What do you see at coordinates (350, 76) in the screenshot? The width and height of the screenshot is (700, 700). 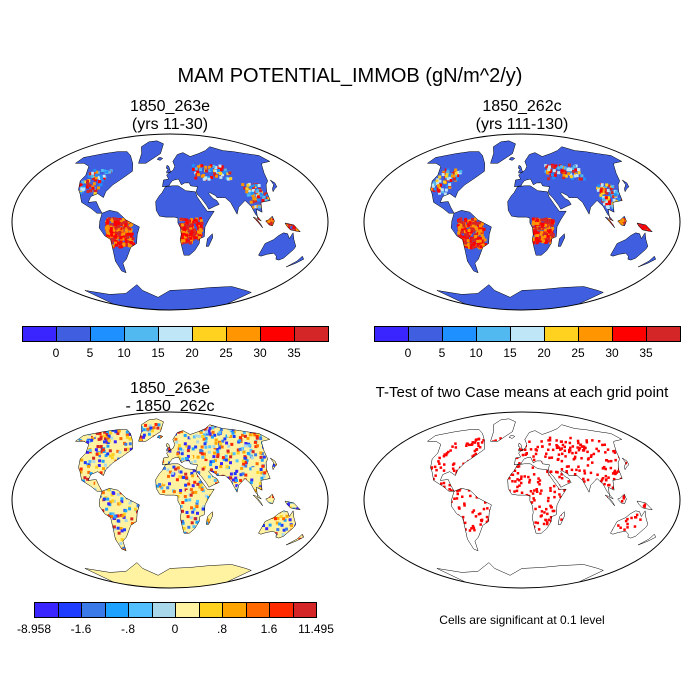 I see `figure-title: MAM POTENTIAL_IMMOB (gN/m^2/y)` at bounding box center [350, 76].